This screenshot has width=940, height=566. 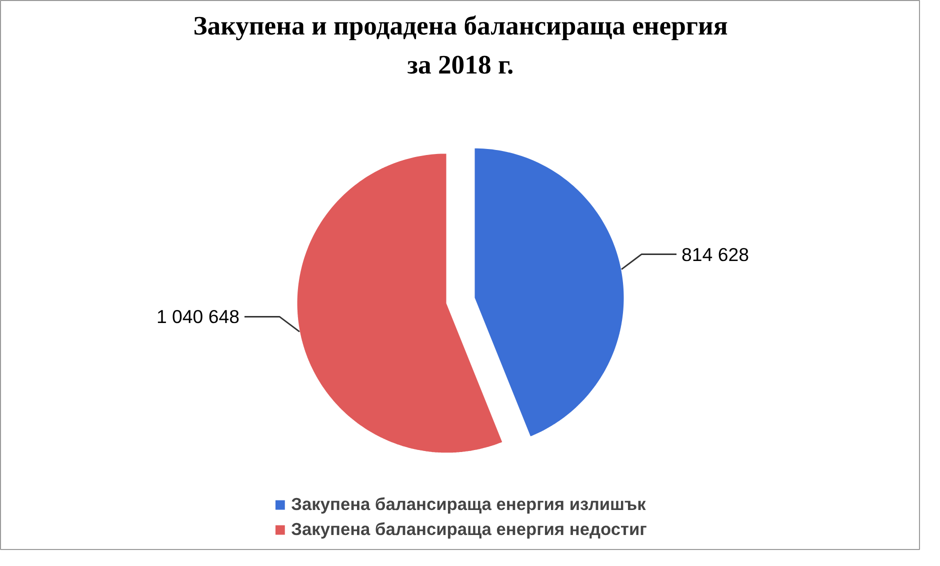 I want to click on data-label: 1 040 648, so click(x=198, y=317).